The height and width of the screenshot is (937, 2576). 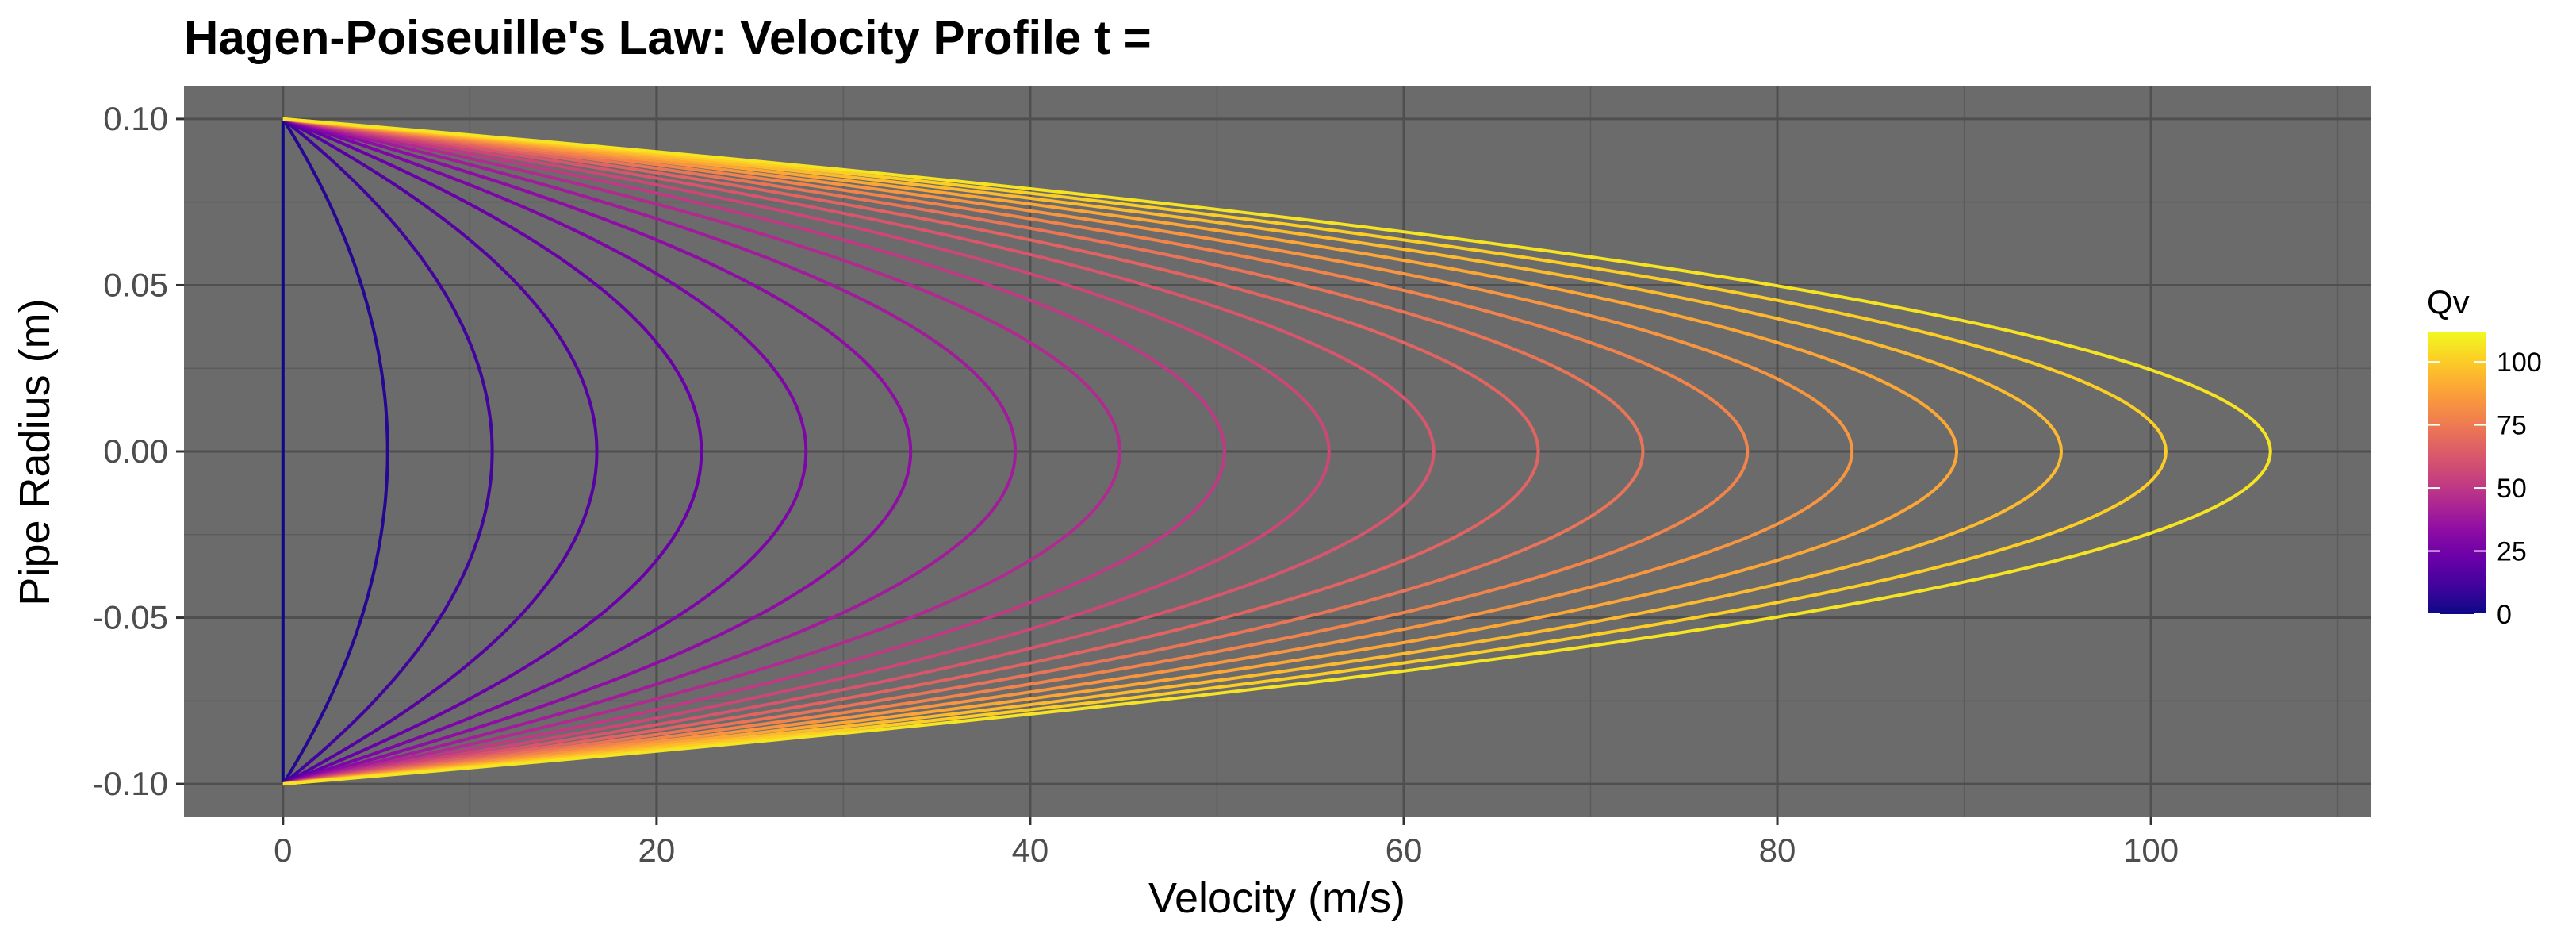 I want to click on y-tick-label: 0.10, so click(x=135, y=118).